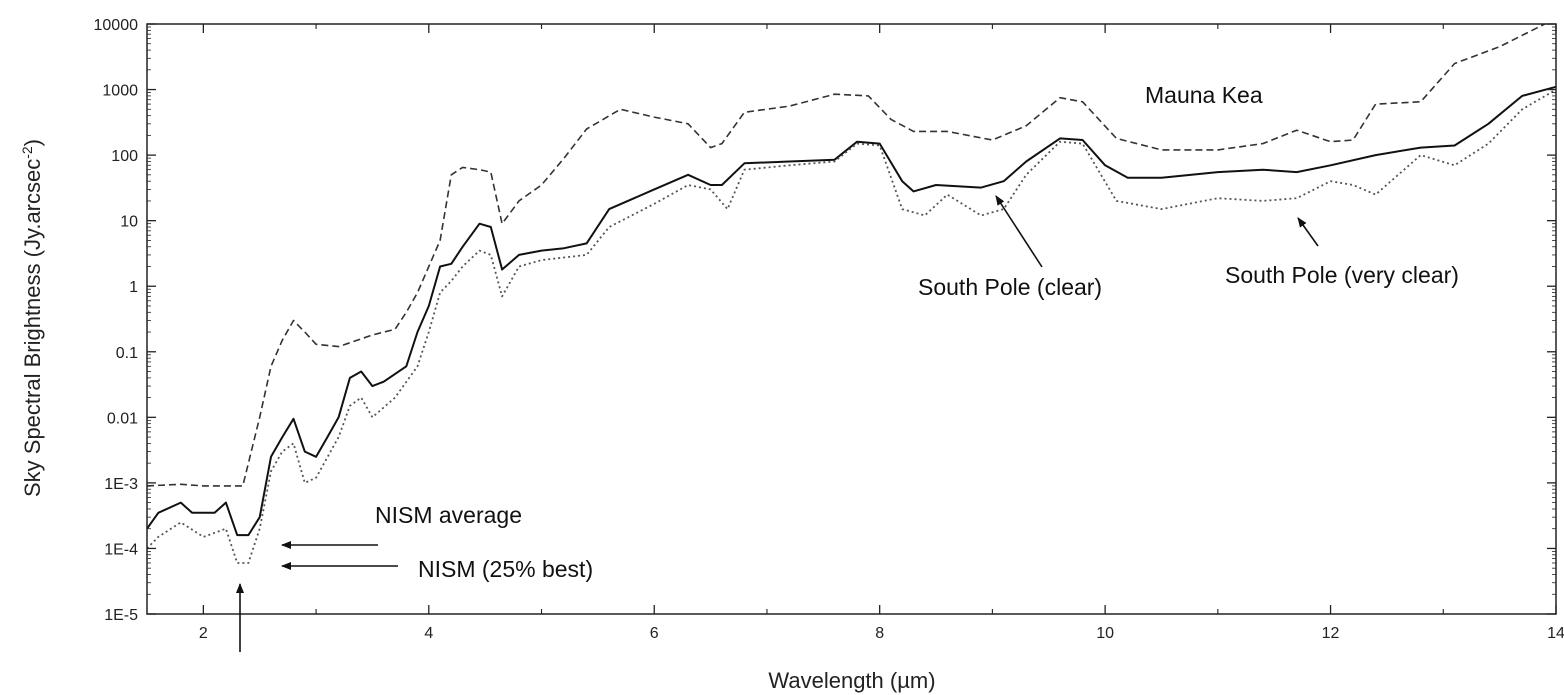 Image resolution: width=1564 pixels, height=695 pixels. I want to click on annotation-nism-best: NISM (25% best), so click(505, 569).